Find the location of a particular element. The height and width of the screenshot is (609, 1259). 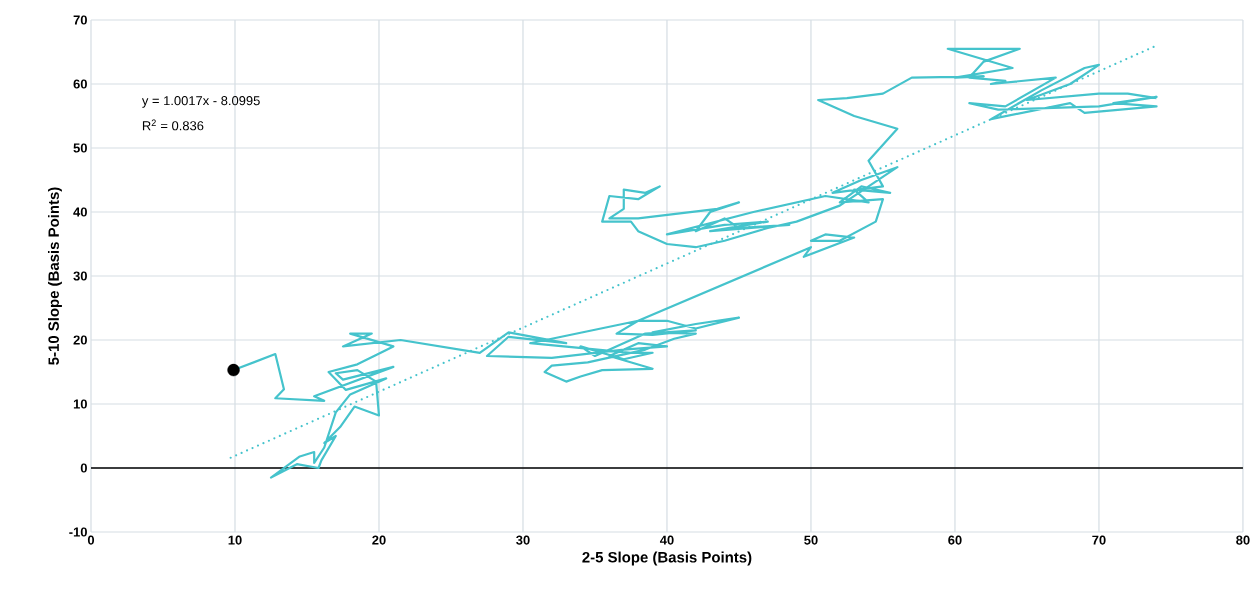

x-tick-label: 0 is located at coordinates (91, 540).